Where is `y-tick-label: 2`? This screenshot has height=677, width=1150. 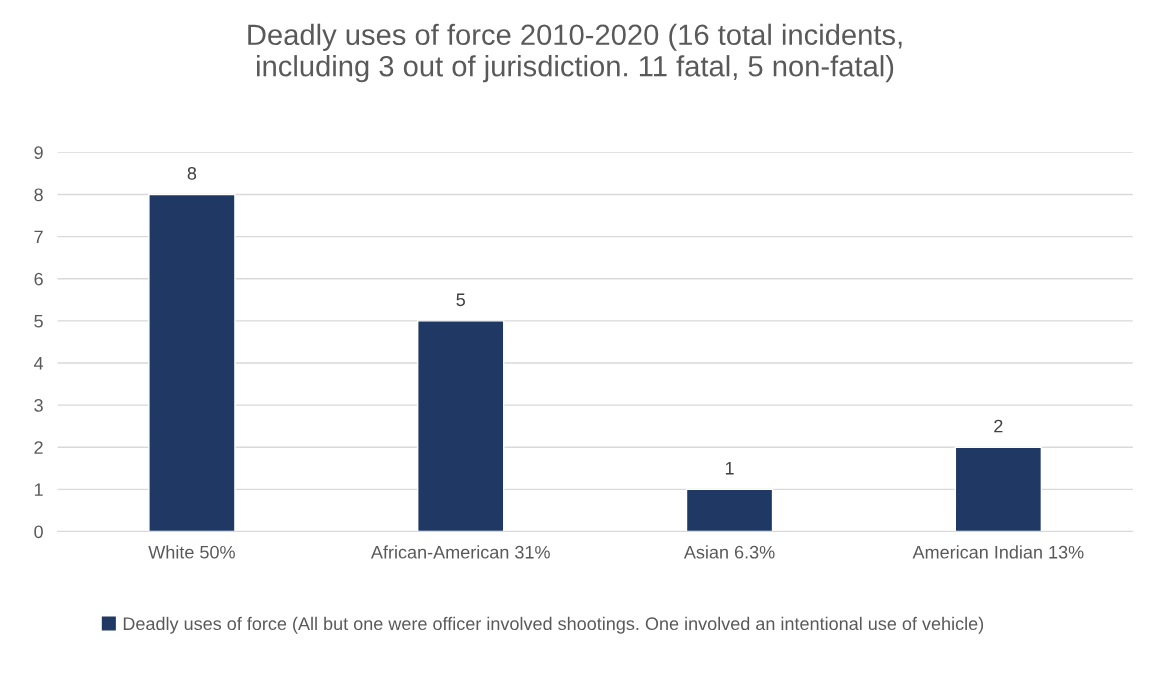
y-tick-label: 2 is located at coordinates (38, 447).